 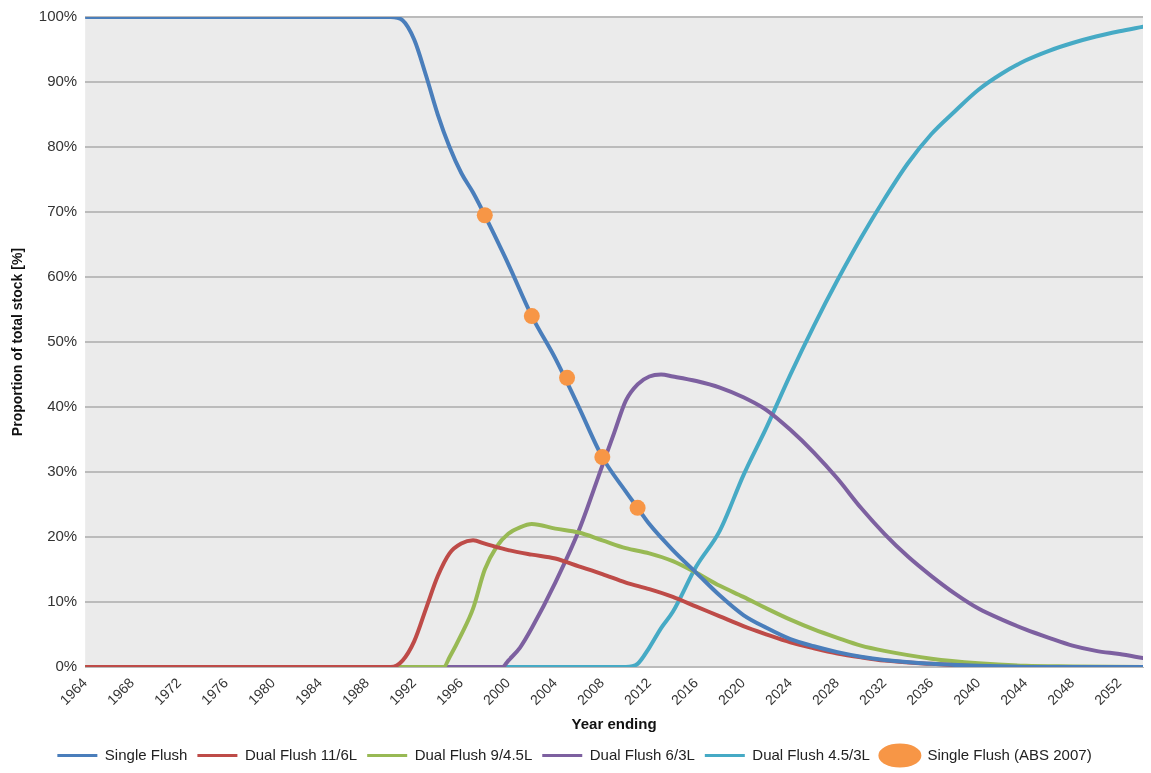 What do you see at coordinates (66, 666) in the screenshot?
I see `y-tick-label: 0%` at bounding box center [66, 666].